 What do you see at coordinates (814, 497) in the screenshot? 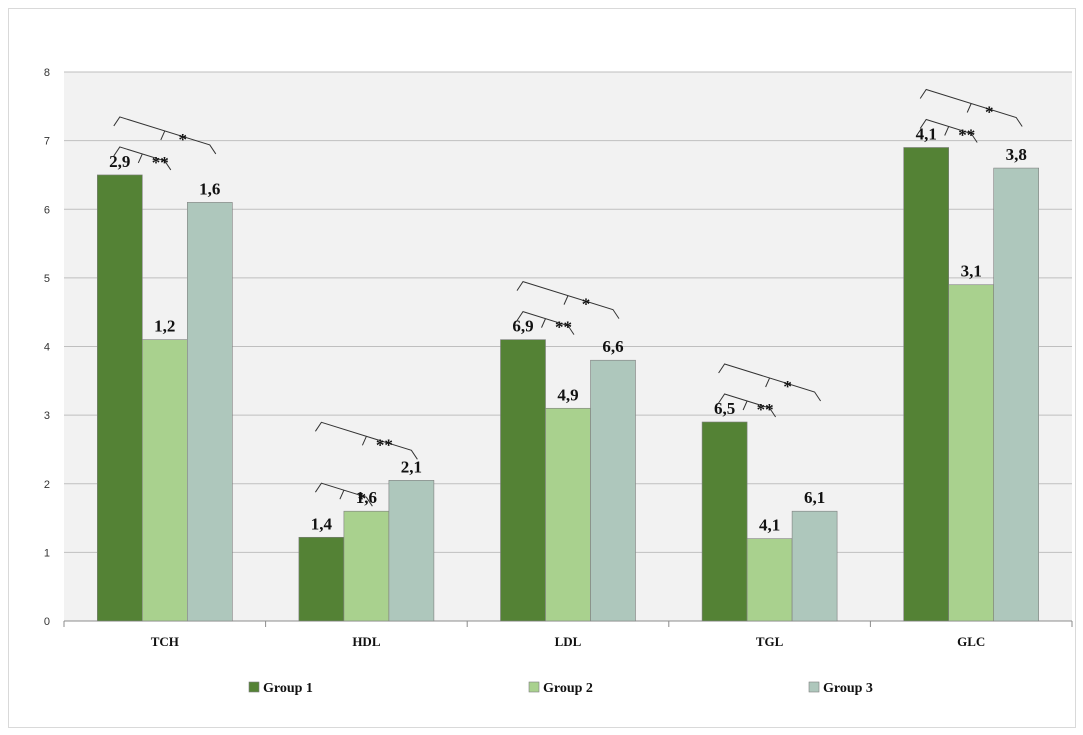
I see `data-label-tgl-group-3: 6,1` at bounding box center [814, 497].